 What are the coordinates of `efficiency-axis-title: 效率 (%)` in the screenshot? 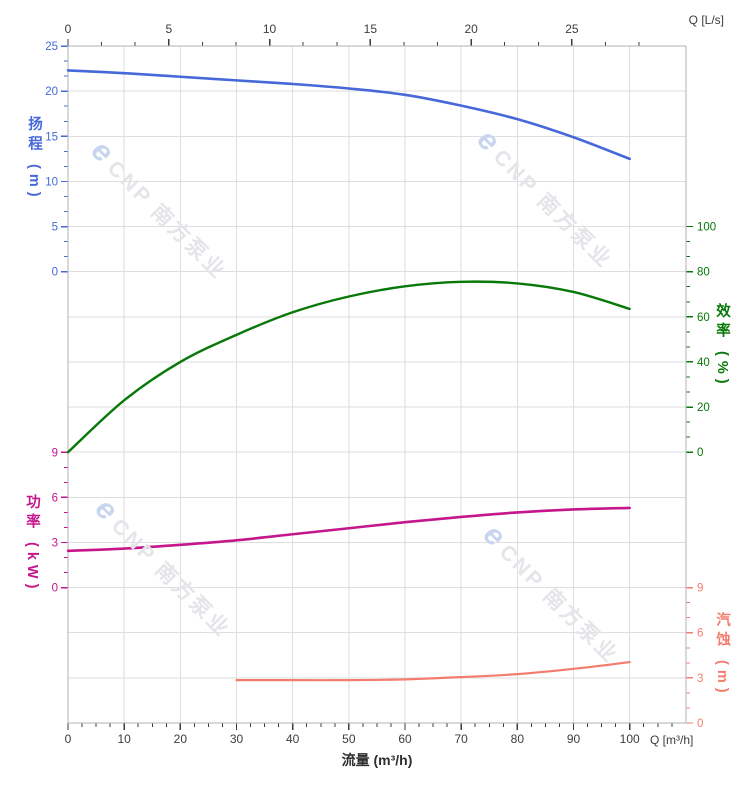 It's located at (722, 346).